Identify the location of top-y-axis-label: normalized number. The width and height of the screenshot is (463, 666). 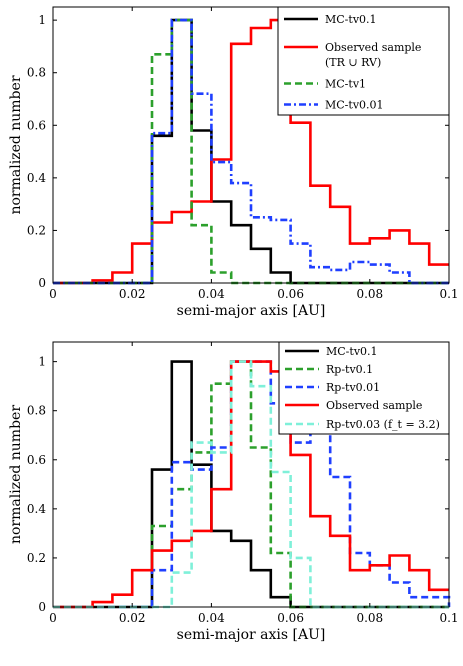
(16, 144).